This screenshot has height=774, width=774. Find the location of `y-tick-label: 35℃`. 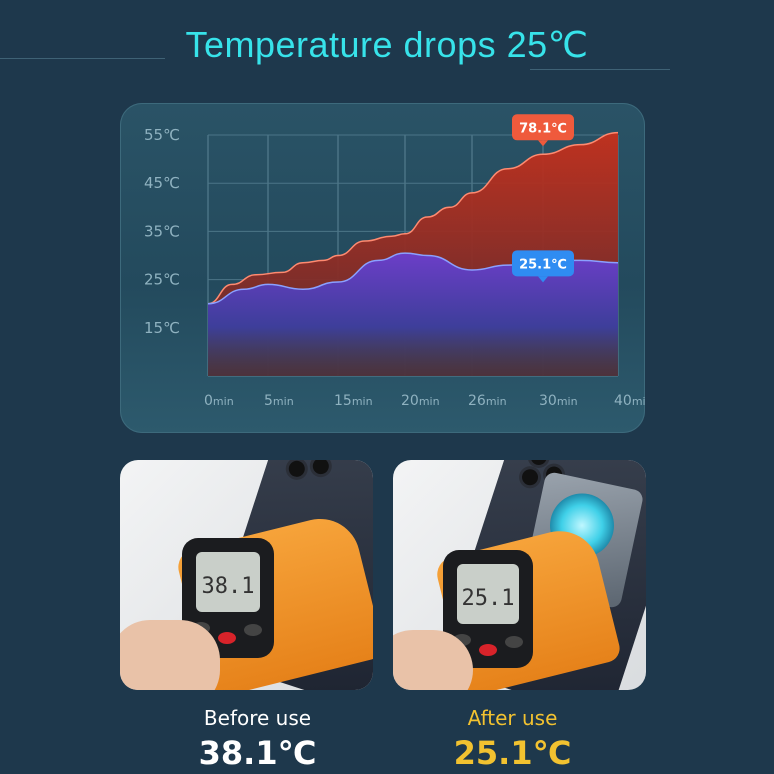

y-tick-label: 35℃ is located at coordinates (162, 231).